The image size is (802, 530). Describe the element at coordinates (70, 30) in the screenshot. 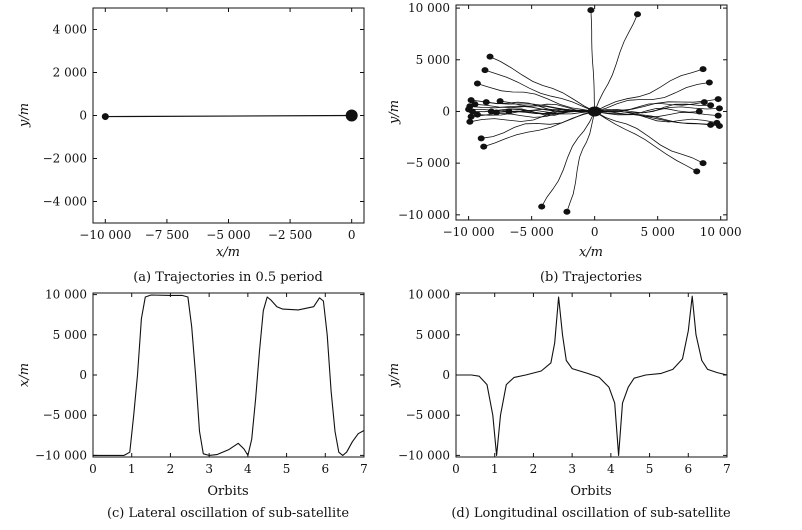

I see `y-tick-label: 4 000` at that location.